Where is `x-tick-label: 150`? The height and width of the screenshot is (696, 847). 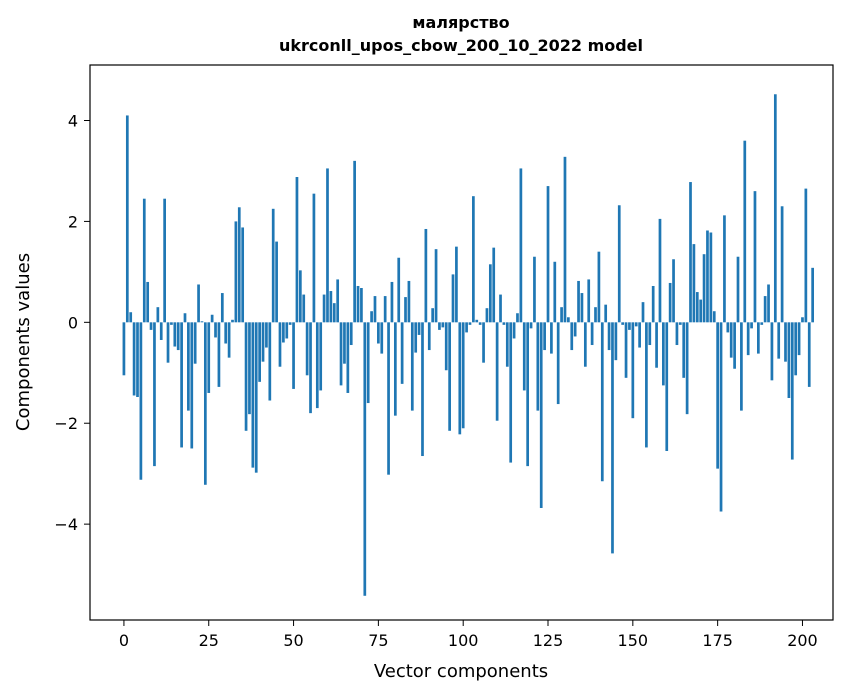
x-tick-label: 150 is located at coordinates (633, 640).